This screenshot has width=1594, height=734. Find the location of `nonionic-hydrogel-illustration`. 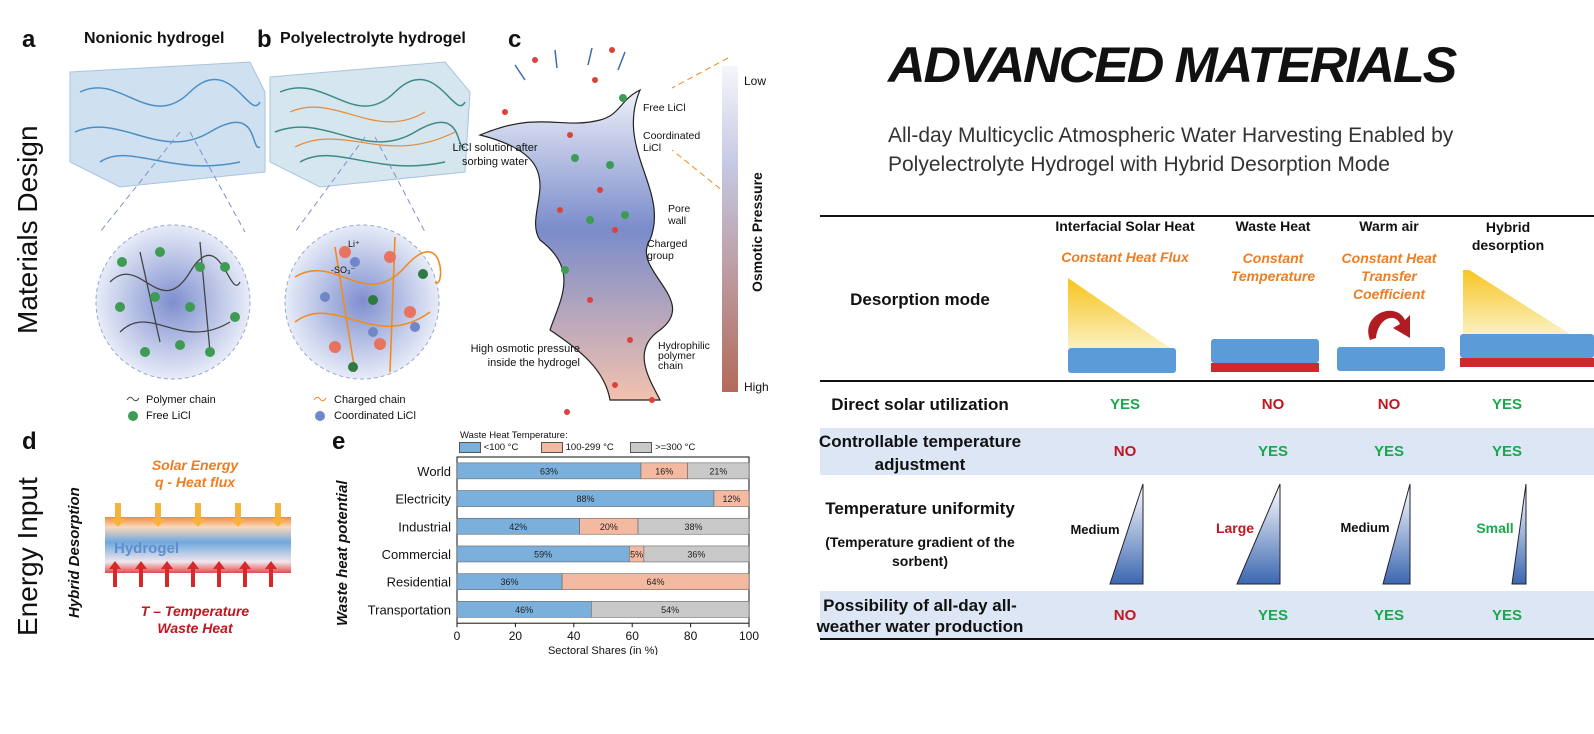

nonionic-hydrogel-illustration is located at coordinates (167, 220).